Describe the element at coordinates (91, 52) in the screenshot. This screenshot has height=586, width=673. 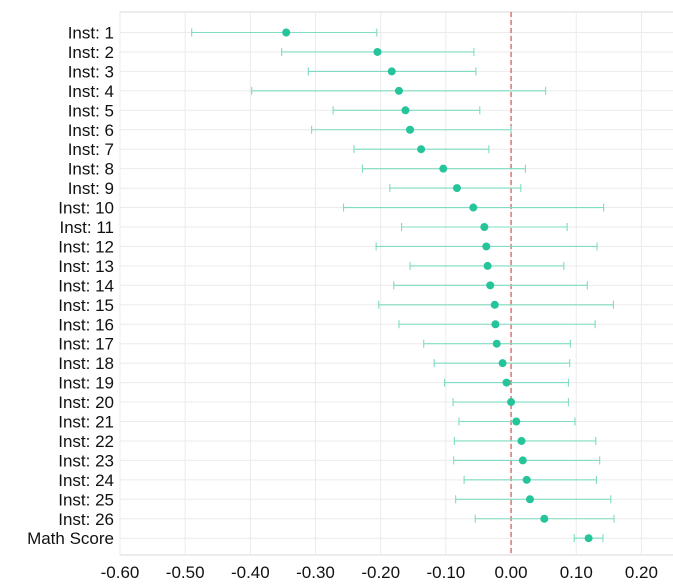
I see `y-tick-label: Inst: 2` at that location.